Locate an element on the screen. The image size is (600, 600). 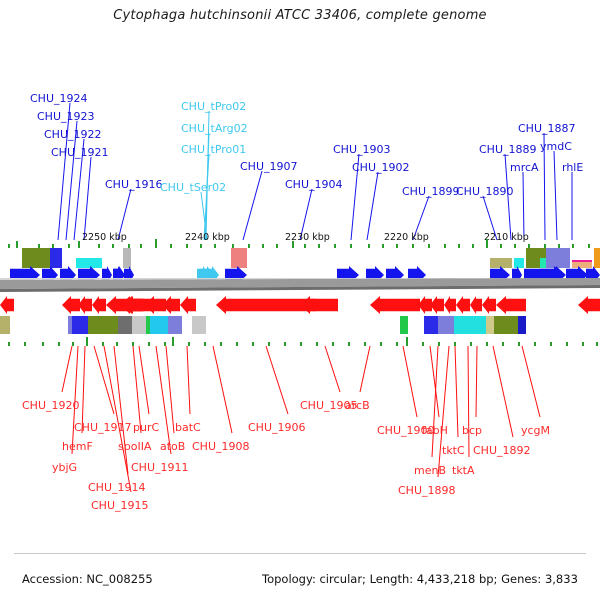
gene-label: CHU_1904 is located at coordinates (314, 184).